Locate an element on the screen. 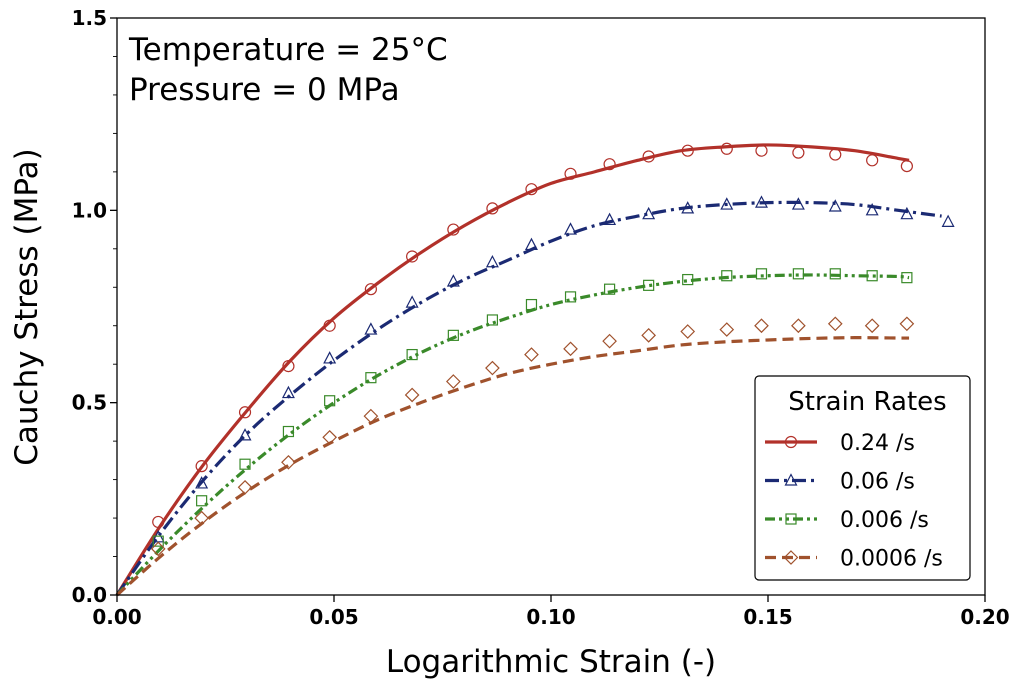 This screenshot has height=689, width=1024. x-tick-label: 0.15 is located at coordinates (767, 617).